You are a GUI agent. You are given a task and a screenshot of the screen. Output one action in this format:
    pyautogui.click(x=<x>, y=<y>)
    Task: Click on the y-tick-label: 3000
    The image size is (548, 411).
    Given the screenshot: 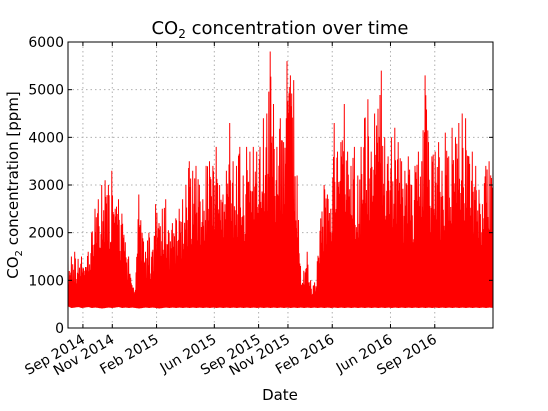 What is the action you would take?
    pyautogui.click(x=46, y=186)
    